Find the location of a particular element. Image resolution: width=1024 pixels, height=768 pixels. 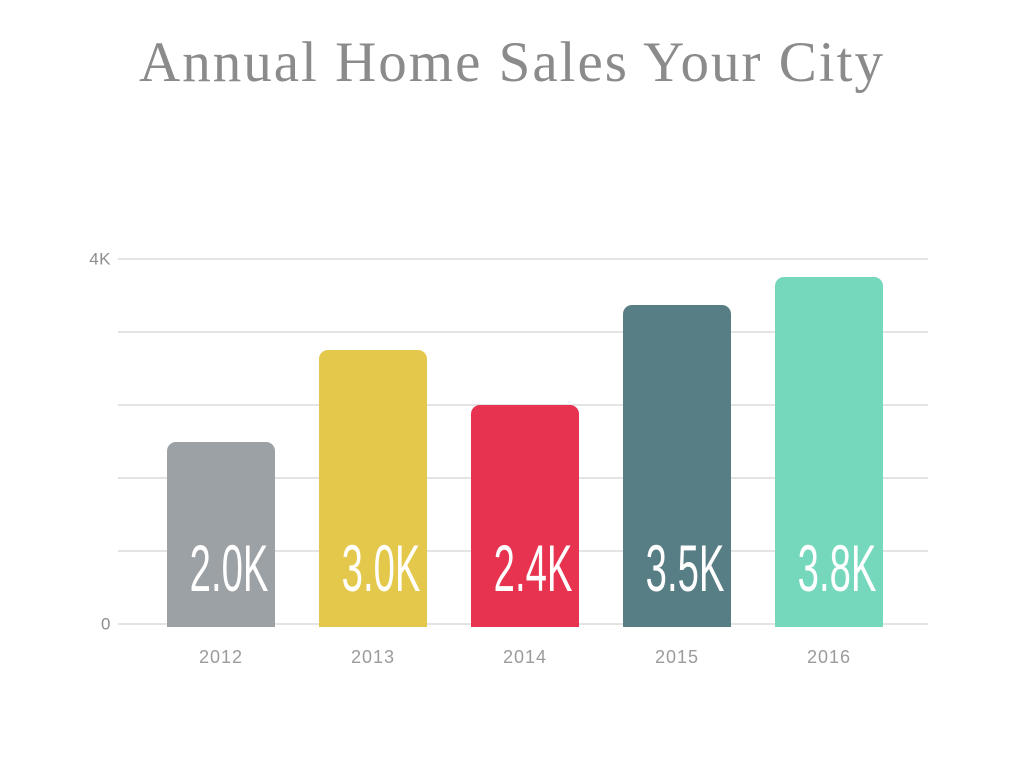

y-tick-0: 0 is located at coordinates (106, 624).